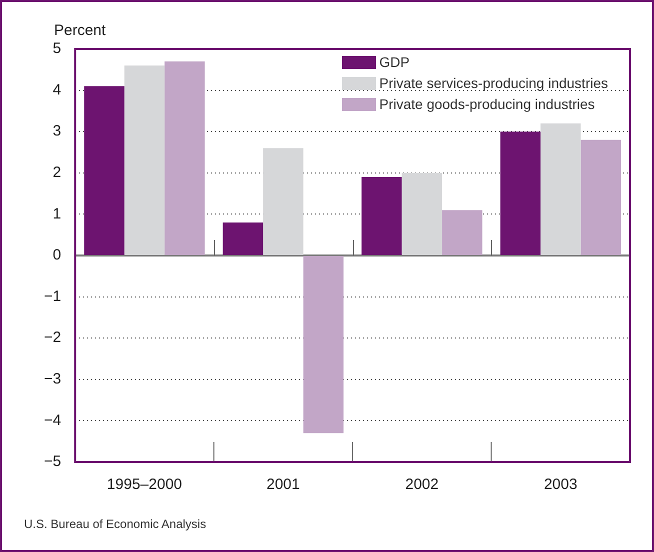  What do you see at coordinates (144, 485) in the screenshot?
I see `x-tick-label: 1995–2000` at bounding box center [144, 485].